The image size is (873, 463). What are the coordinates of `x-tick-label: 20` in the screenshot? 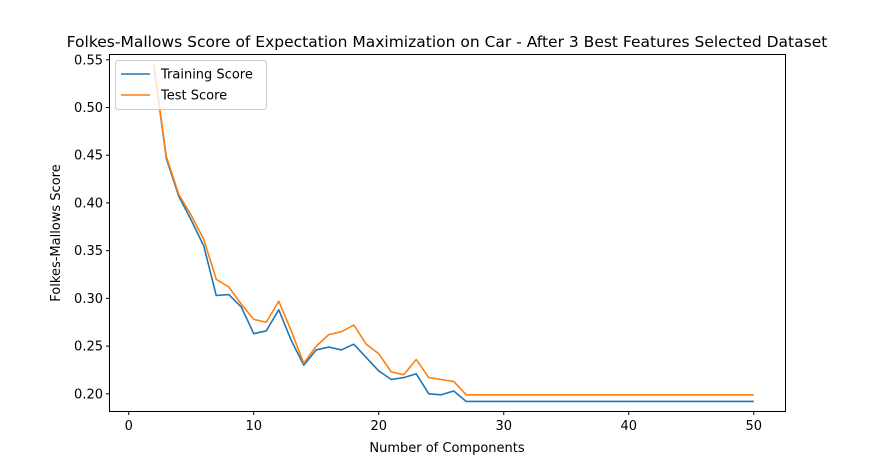 It's located at (378, 426).